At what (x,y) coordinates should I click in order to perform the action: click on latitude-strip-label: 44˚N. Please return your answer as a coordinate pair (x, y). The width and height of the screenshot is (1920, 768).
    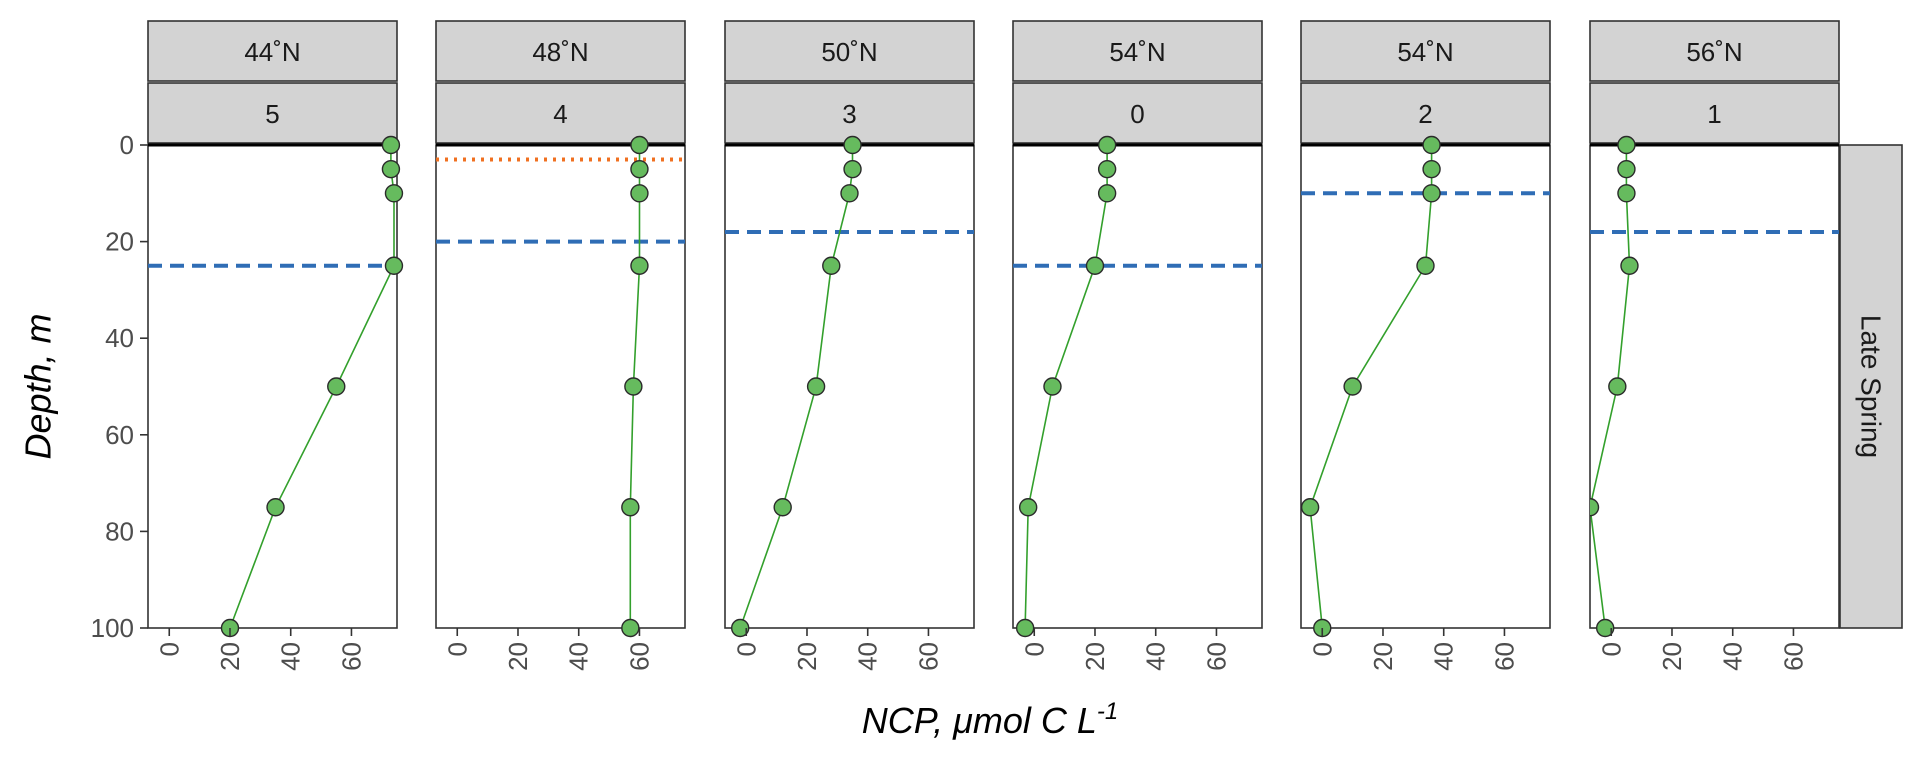
    Looking at the image, I should click on (272, 52).